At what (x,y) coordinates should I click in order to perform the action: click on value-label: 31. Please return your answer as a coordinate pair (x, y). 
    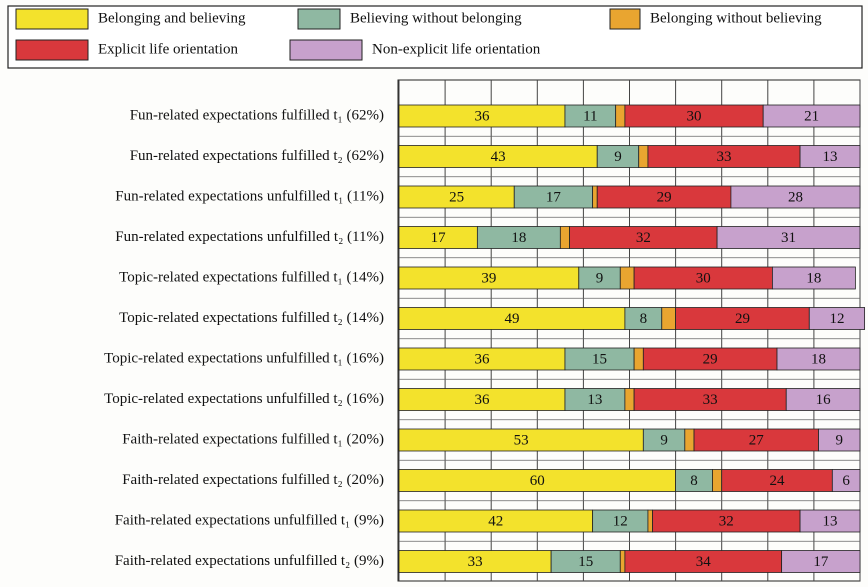
    Looking at the image, I should click on (788, 238).